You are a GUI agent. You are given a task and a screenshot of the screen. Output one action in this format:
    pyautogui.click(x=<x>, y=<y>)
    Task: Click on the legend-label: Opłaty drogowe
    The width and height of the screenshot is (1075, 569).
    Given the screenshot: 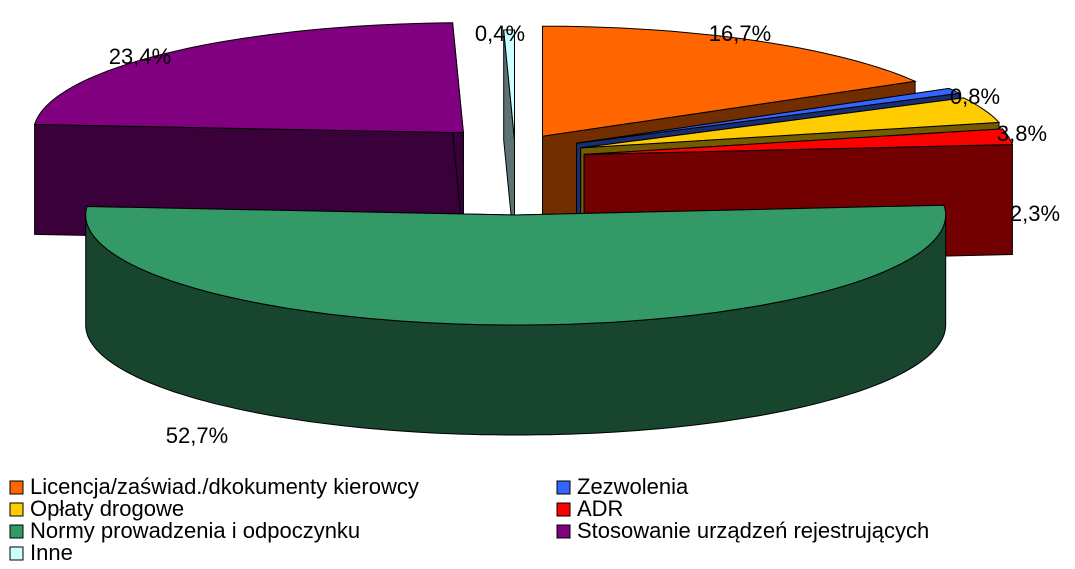 What is the action you would take?
    pyautogui.click(x=107, y=508)
    